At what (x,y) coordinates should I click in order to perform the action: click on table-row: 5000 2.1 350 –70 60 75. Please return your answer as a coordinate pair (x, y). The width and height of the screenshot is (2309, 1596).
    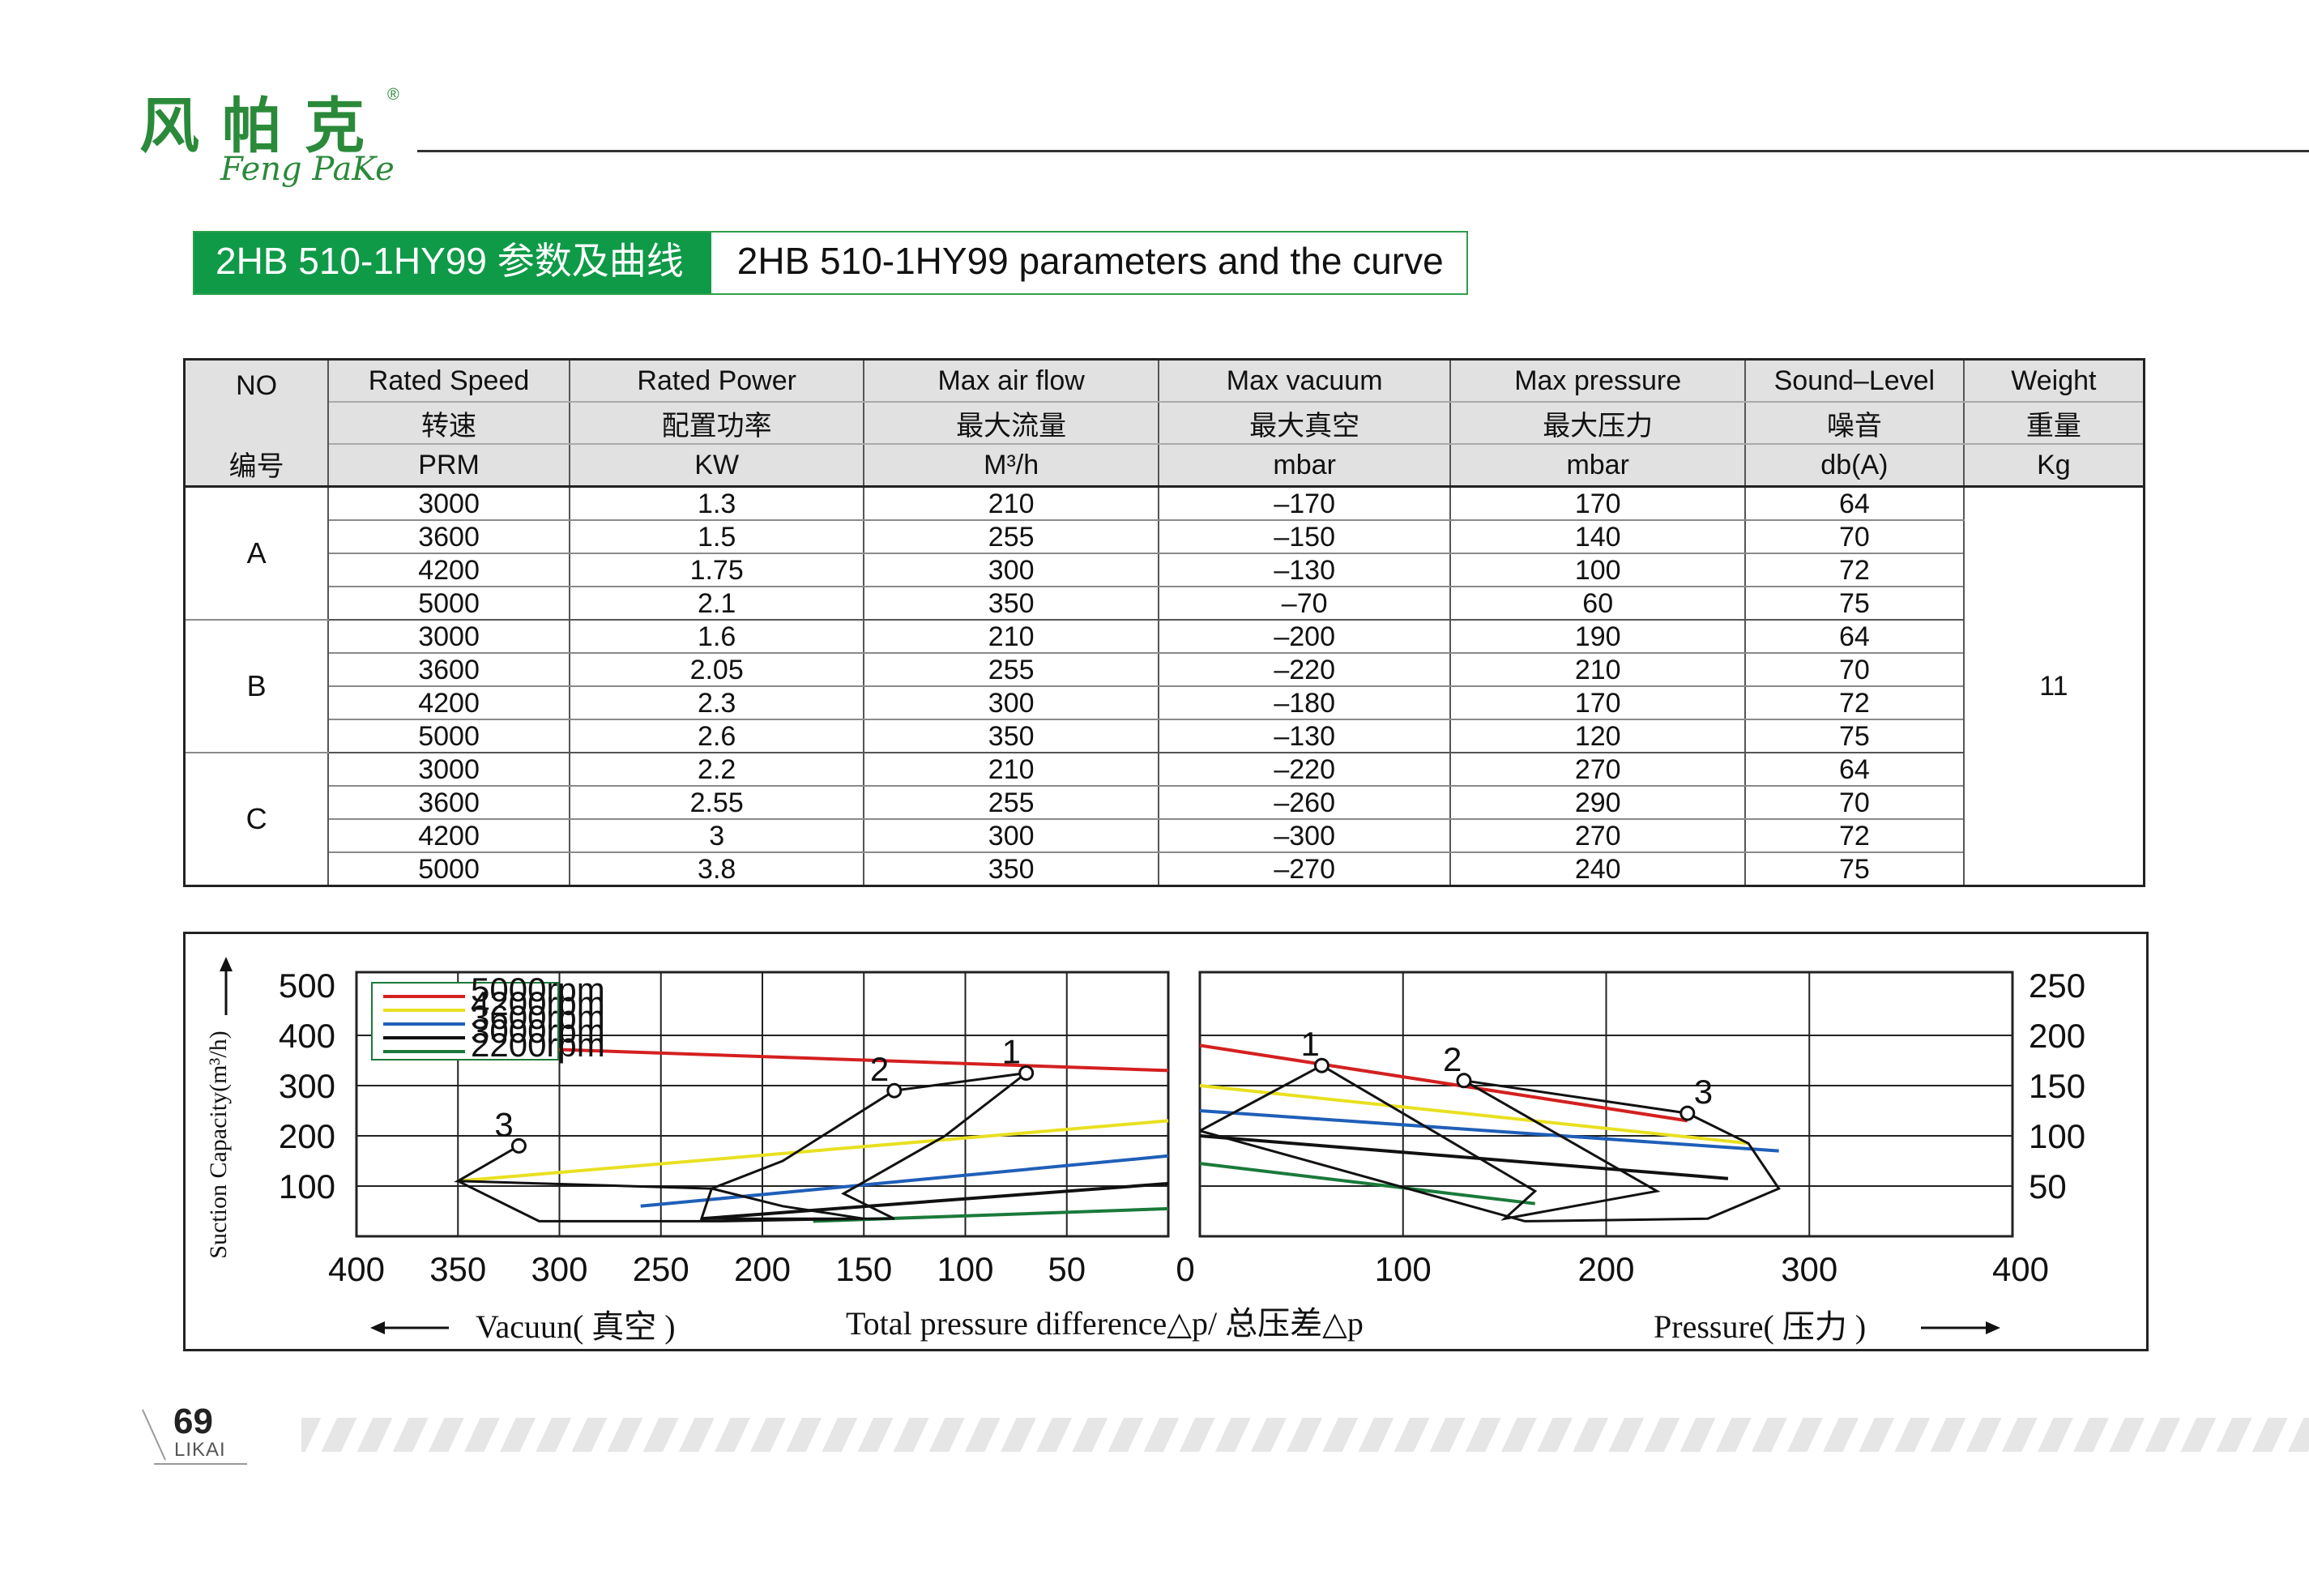
    Looking at the image, I should click on (1165, 603).